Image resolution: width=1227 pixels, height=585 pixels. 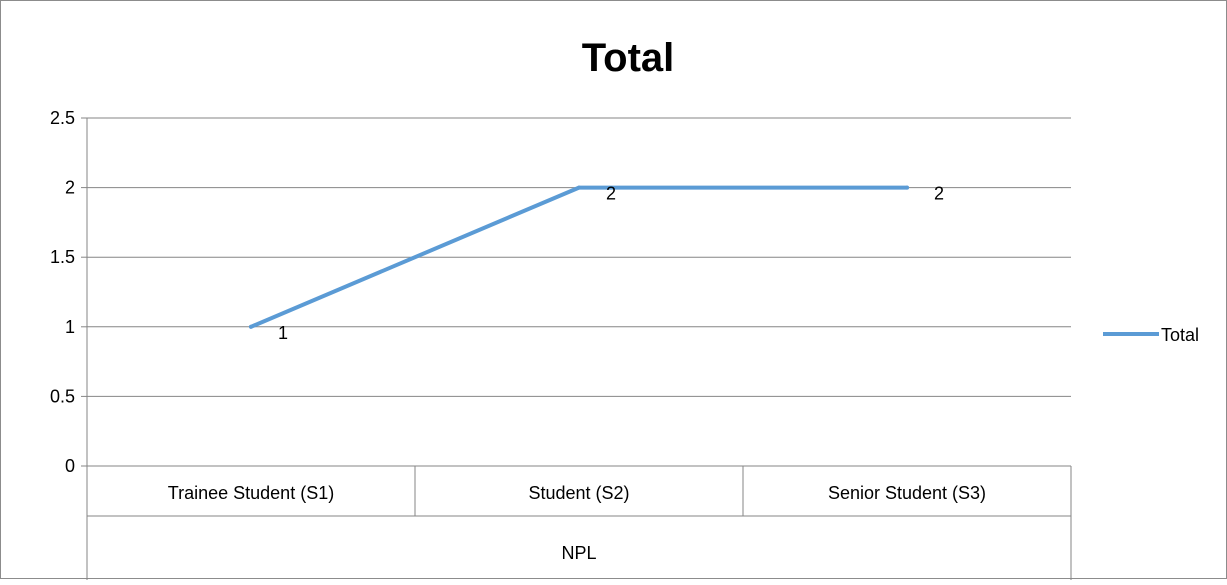 What do you see at coordinates (70, 327) in the screenshot?
I see `y-tick-label: 1` at bounding box center [70, 327].